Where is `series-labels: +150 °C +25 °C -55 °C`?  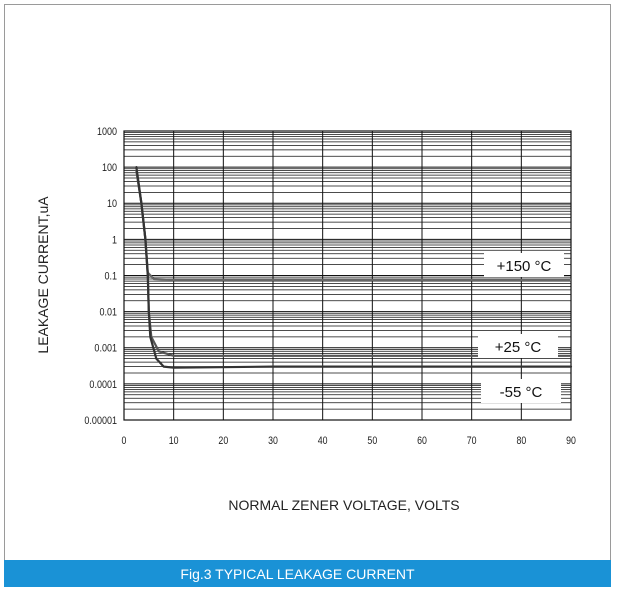
series-labels: +150 °C +25 °C -55 °C is located at coordinates (521, 328).